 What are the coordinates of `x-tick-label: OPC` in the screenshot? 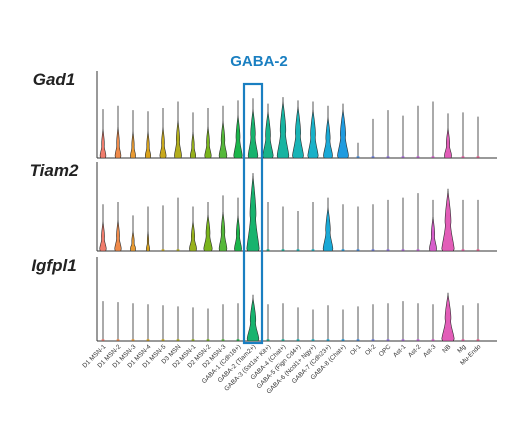 It's located at (385, 350).